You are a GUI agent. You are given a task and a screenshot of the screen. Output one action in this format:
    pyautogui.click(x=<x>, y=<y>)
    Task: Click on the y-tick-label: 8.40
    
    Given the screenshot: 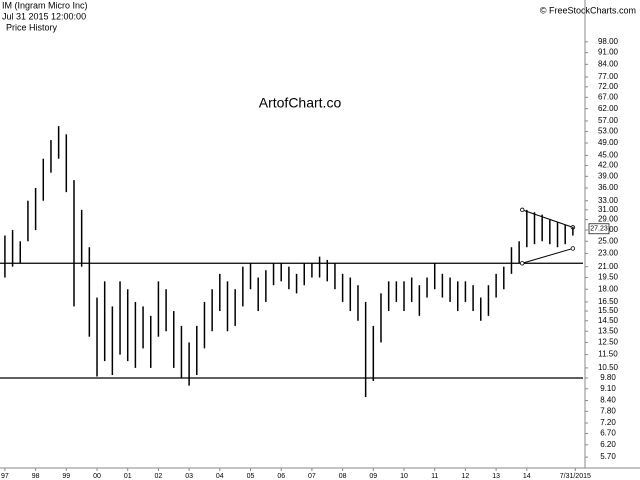 What is the action you would take?
    pyautogui.click(x=608, y=400)
    